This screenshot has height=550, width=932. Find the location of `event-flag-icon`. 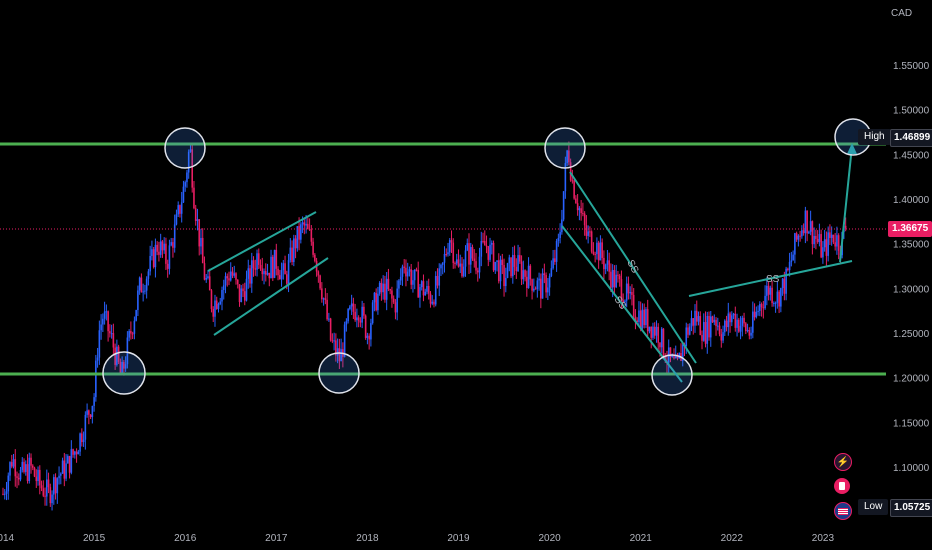

event-flag-icon is located at coordinates (842, 486).